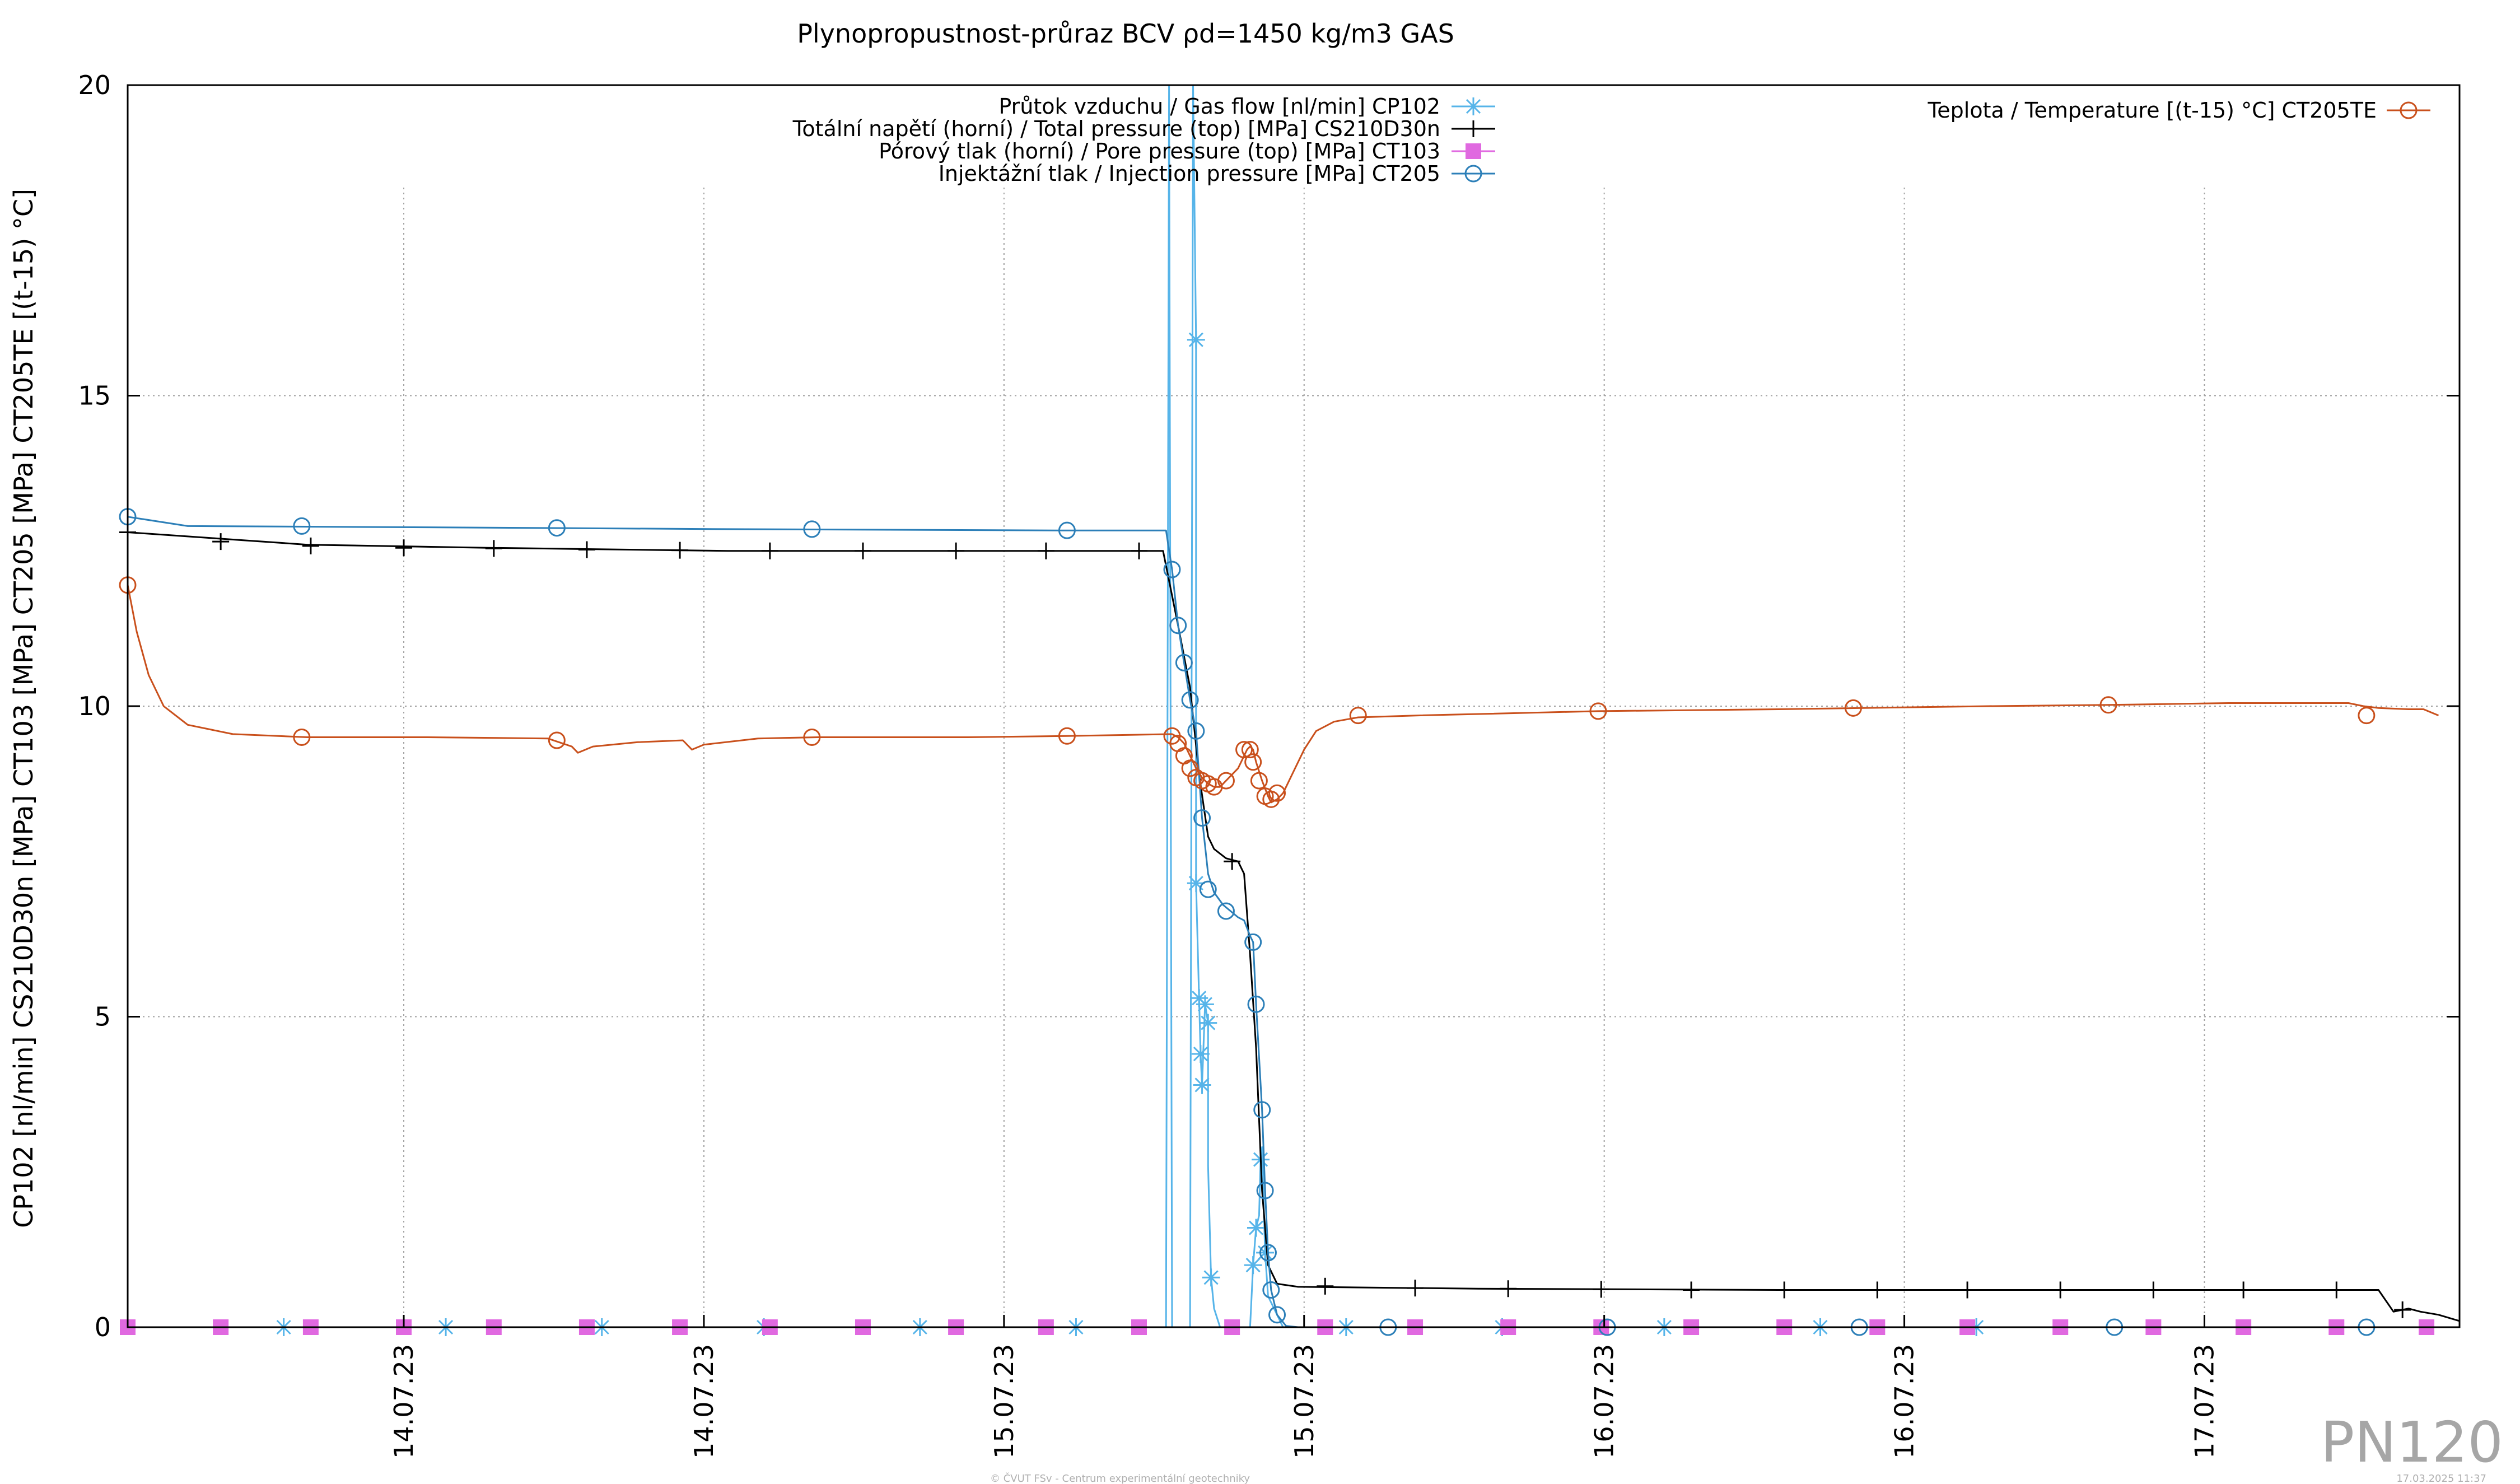 This screenshot has height=1484, width=2520. I want to click on x-tick-label: 17.07.23, so click(2204, 1402).